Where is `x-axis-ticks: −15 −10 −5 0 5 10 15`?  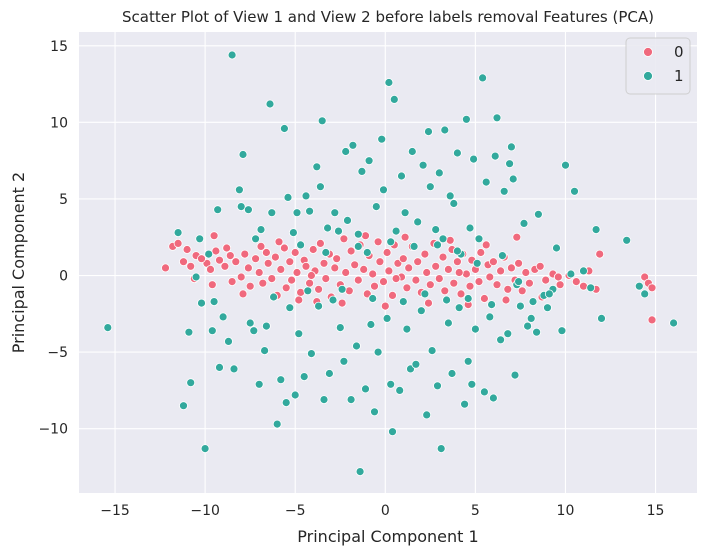
x-axis-ticks: −15 −10 −5 0 5 10 15 is located at coordinates (382, 511).